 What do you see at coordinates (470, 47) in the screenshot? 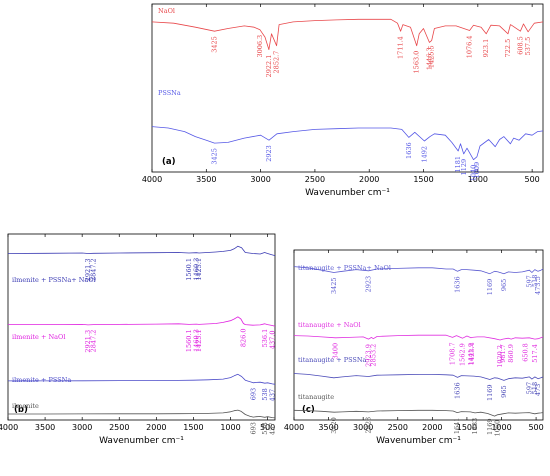
I see `peak-annotation: 1076.4` at bounding box center [470, 47].